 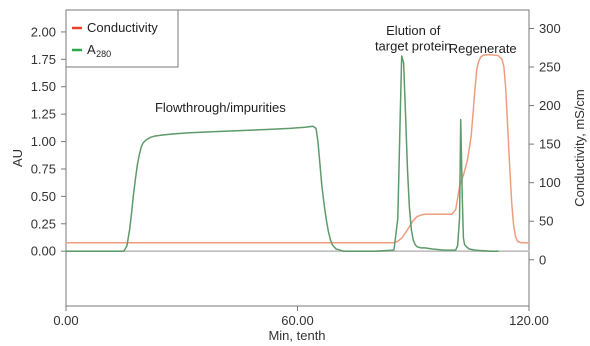 I want to click on legend: Conductivity A 280, so click(x=122, y=38).